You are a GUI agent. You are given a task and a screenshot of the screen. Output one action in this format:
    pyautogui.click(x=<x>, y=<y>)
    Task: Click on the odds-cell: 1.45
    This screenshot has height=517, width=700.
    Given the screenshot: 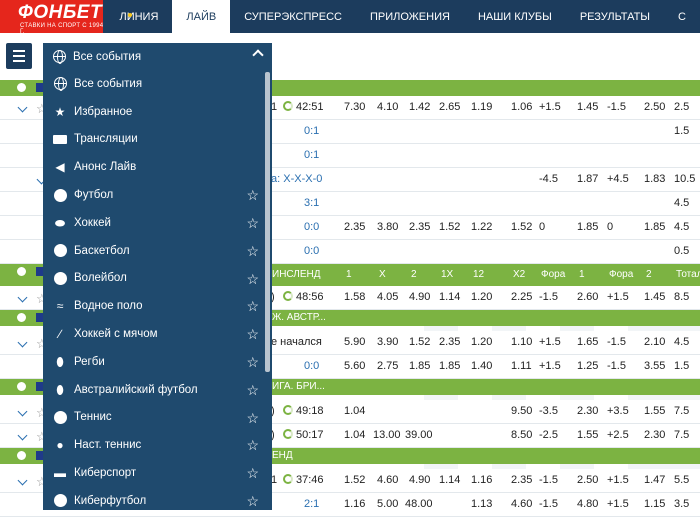 What is the action you would take?
    pyautogui.click(x=655, y=297)
    